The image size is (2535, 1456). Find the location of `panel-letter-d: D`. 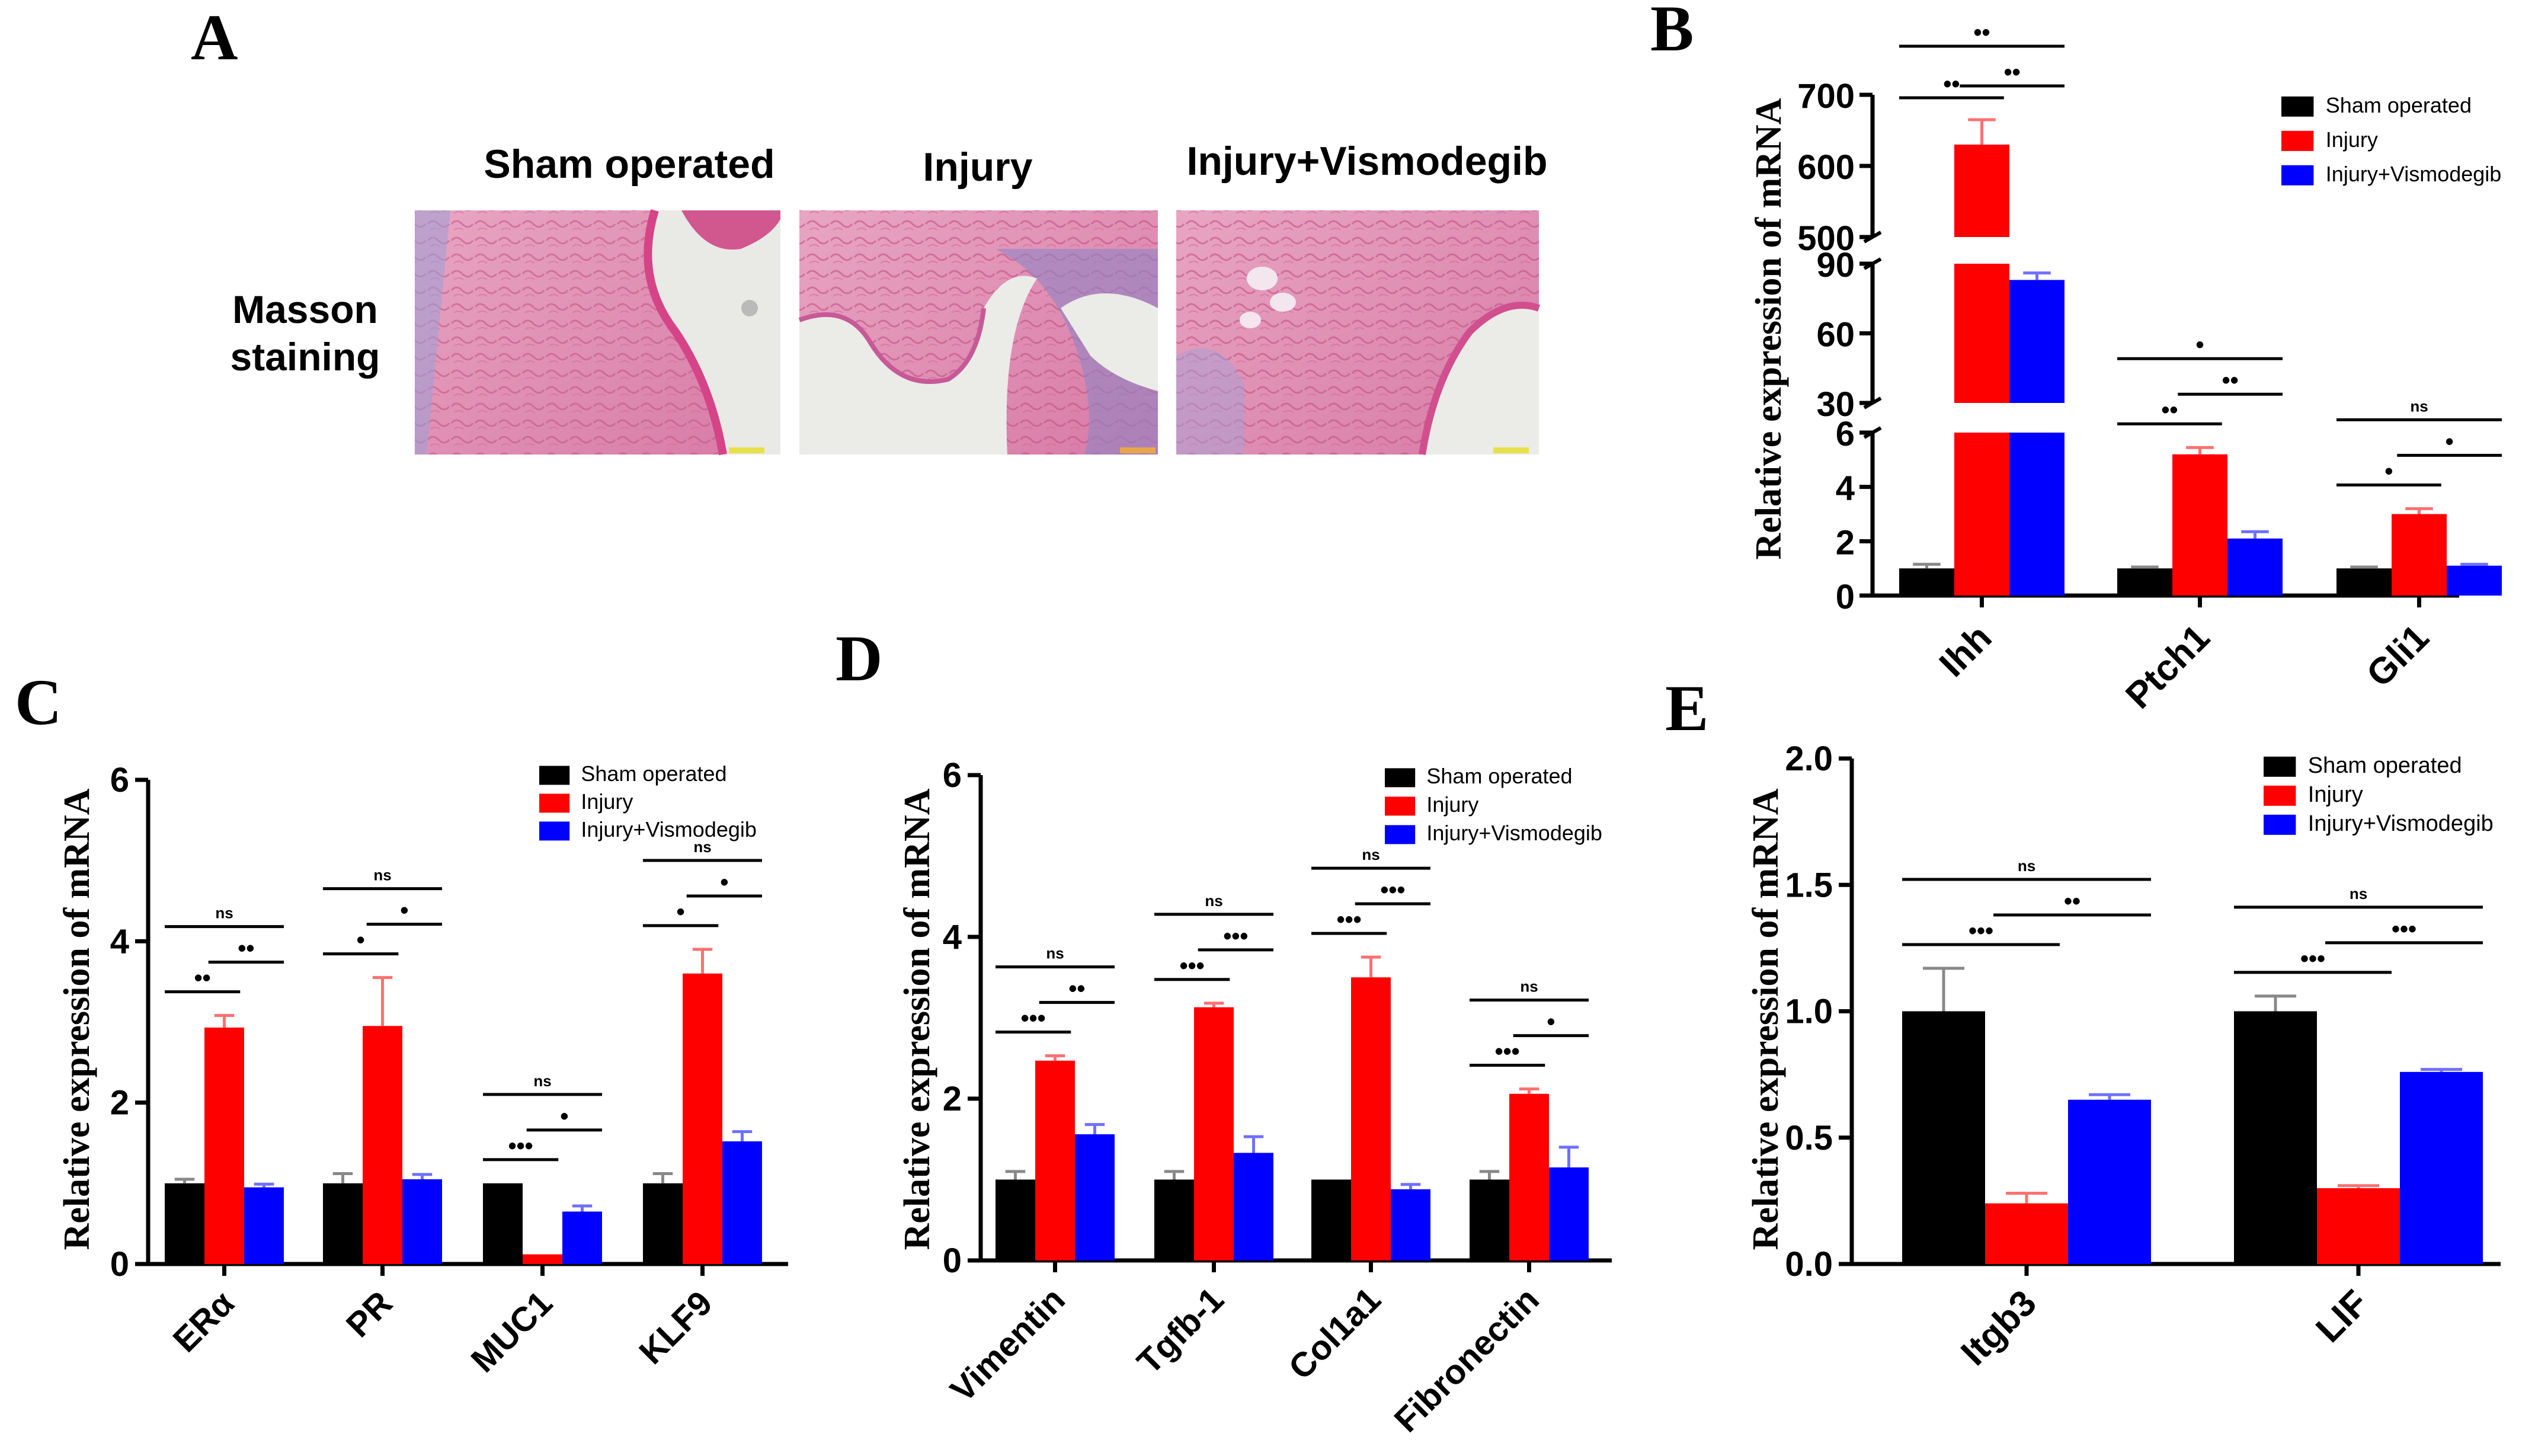

panel-letter-d: D is located at coordinates (859, 658).